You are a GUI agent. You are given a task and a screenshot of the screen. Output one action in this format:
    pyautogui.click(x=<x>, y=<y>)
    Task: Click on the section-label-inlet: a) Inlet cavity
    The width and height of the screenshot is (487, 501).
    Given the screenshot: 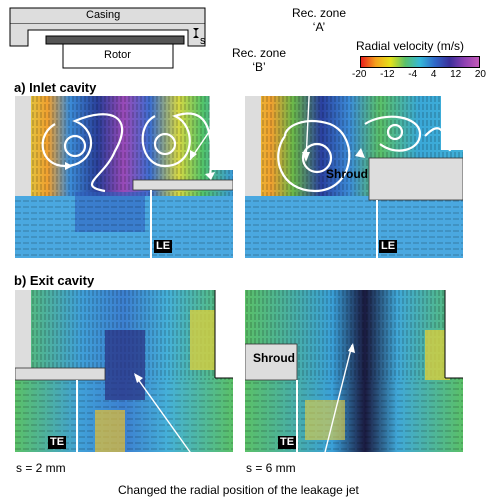 What is the action you would take?
    pyautogui.click(x=55, y=87)
    